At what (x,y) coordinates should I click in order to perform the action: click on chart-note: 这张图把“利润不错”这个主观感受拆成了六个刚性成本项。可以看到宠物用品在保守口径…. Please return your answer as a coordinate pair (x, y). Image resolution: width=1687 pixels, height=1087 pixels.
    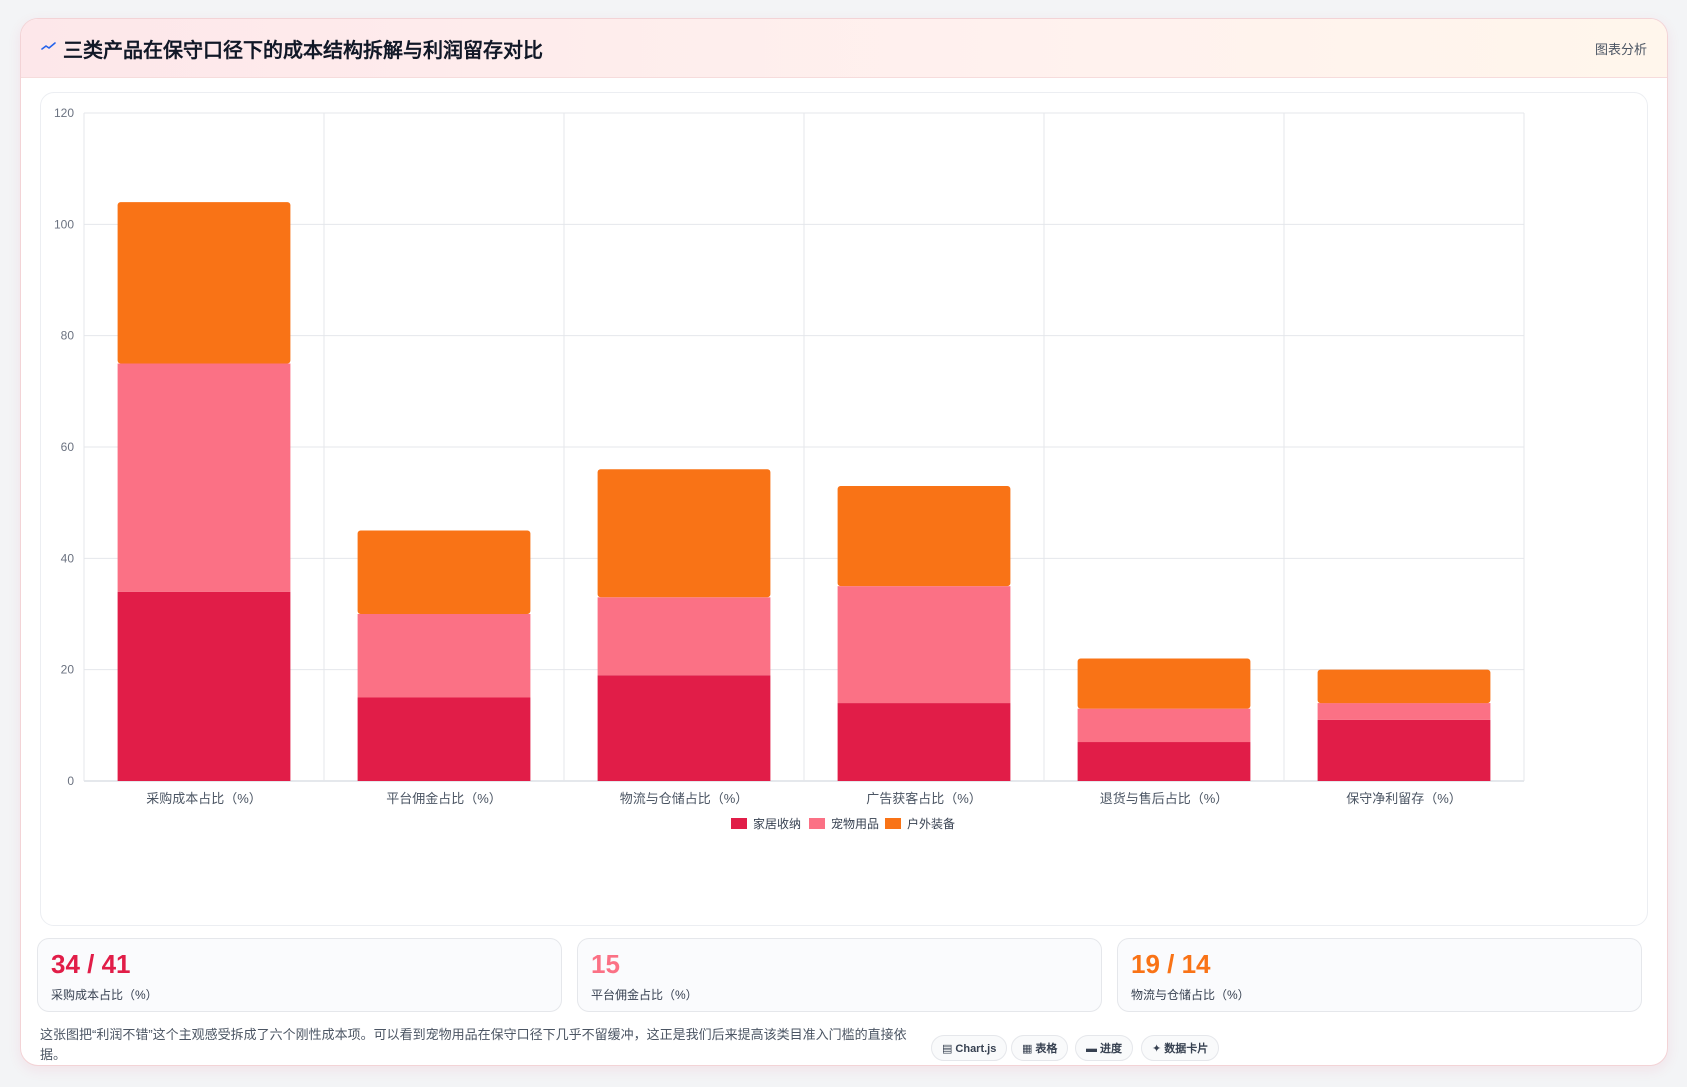
    Looking at the image, I should click on (473, 1044).